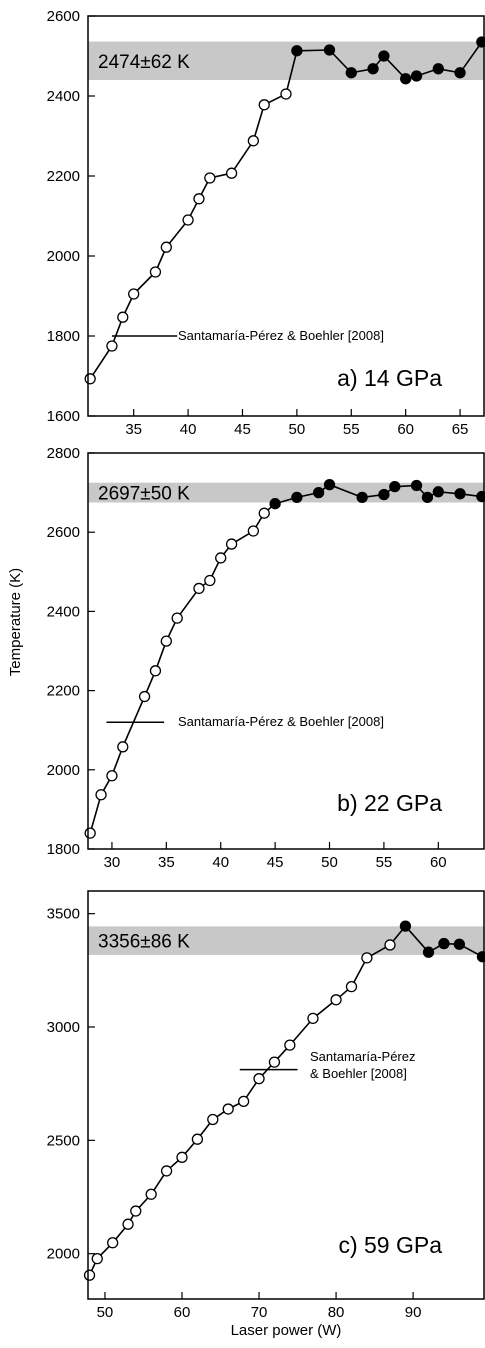 The height and width of the screenshot is (1348, 485). What do you see at coordinates (63, 914) in the screenshot?
I see `y-tick-label: 3500` at bounding box center [63, 914].